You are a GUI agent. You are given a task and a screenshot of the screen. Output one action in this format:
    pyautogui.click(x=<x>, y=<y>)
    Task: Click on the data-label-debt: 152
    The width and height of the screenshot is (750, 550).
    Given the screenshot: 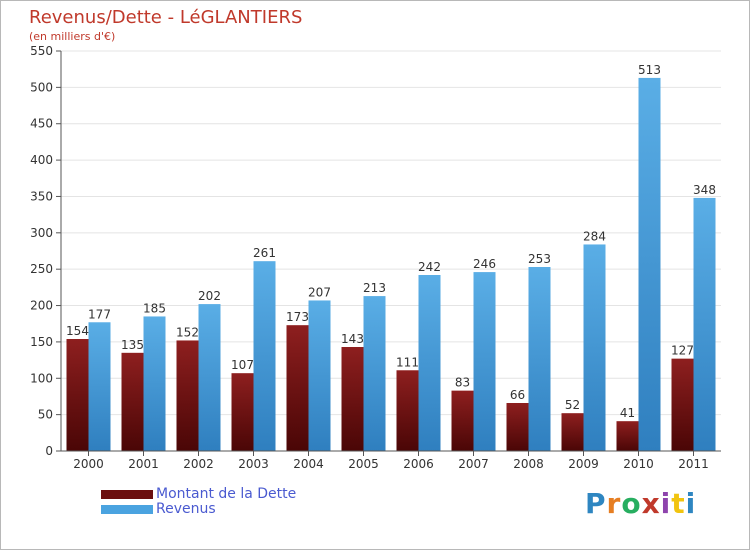 What is the action you would take?
    pyautogui.click(x=187, y=332)
    